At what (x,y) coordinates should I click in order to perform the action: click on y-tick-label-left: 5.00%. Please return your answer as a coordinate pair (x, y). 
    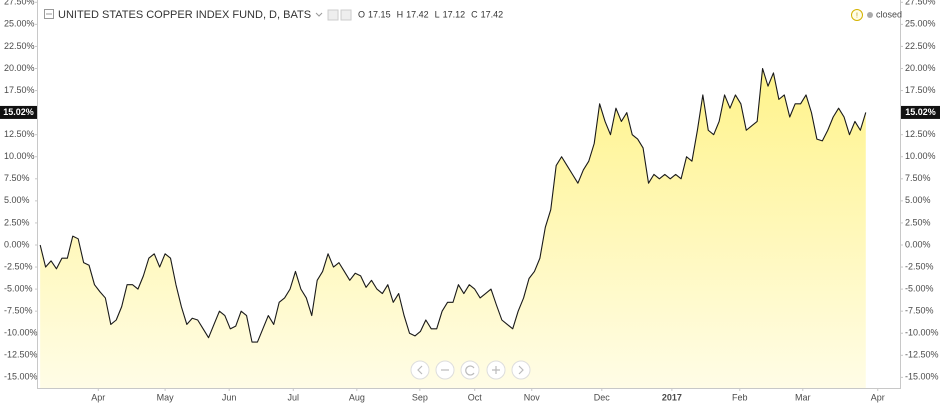
    Looking at the image, I should click on (17, 200).